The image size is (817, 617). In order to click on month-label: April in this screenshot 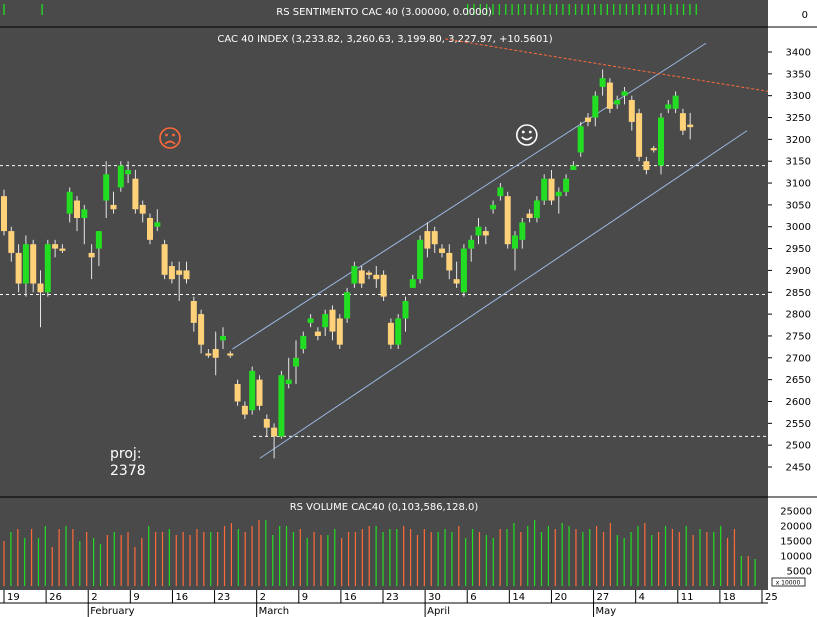, I will do `click(438, 611)`.